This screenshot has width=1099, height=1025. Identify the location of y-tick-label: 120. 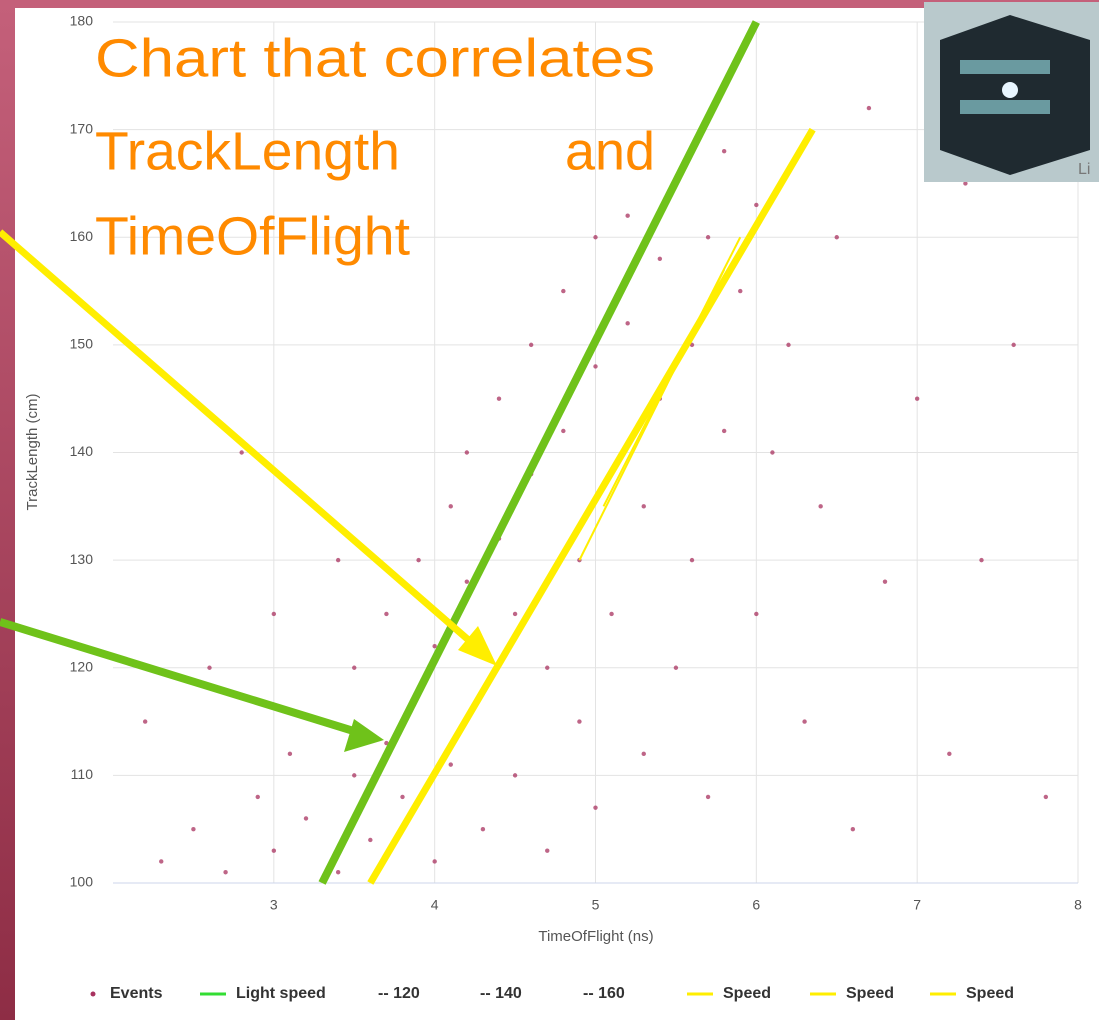
(82, 666).